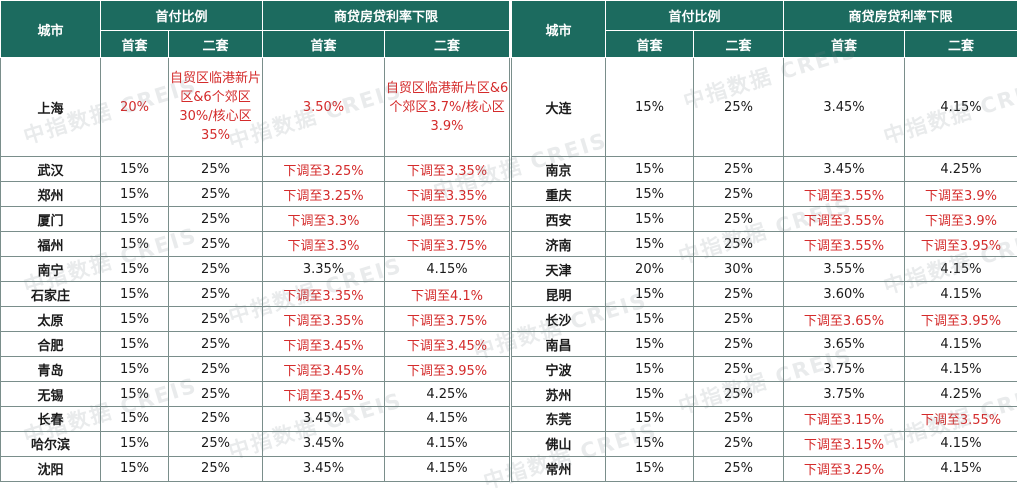 The height and width of the screenshot is (496, 1017). What do you see at coordinates (900, 16) in the screenshot?
I see `rate-floor-header: 商贷房贷利率下限` at bounding box center [900, 16].